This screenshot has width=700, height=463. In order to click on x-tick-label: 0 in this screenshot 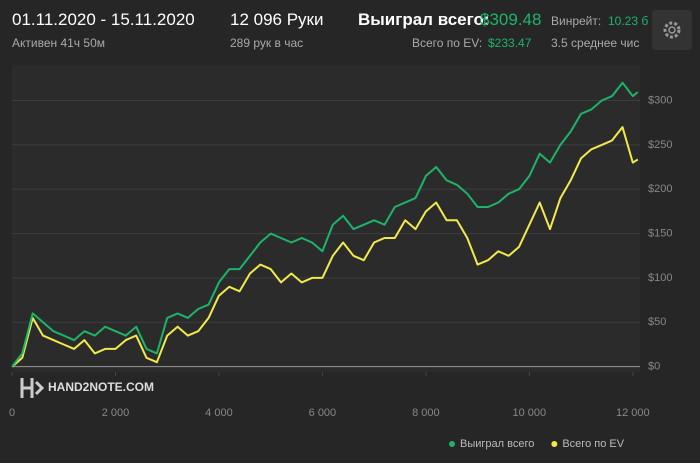, I will do `click(12, 413)`.